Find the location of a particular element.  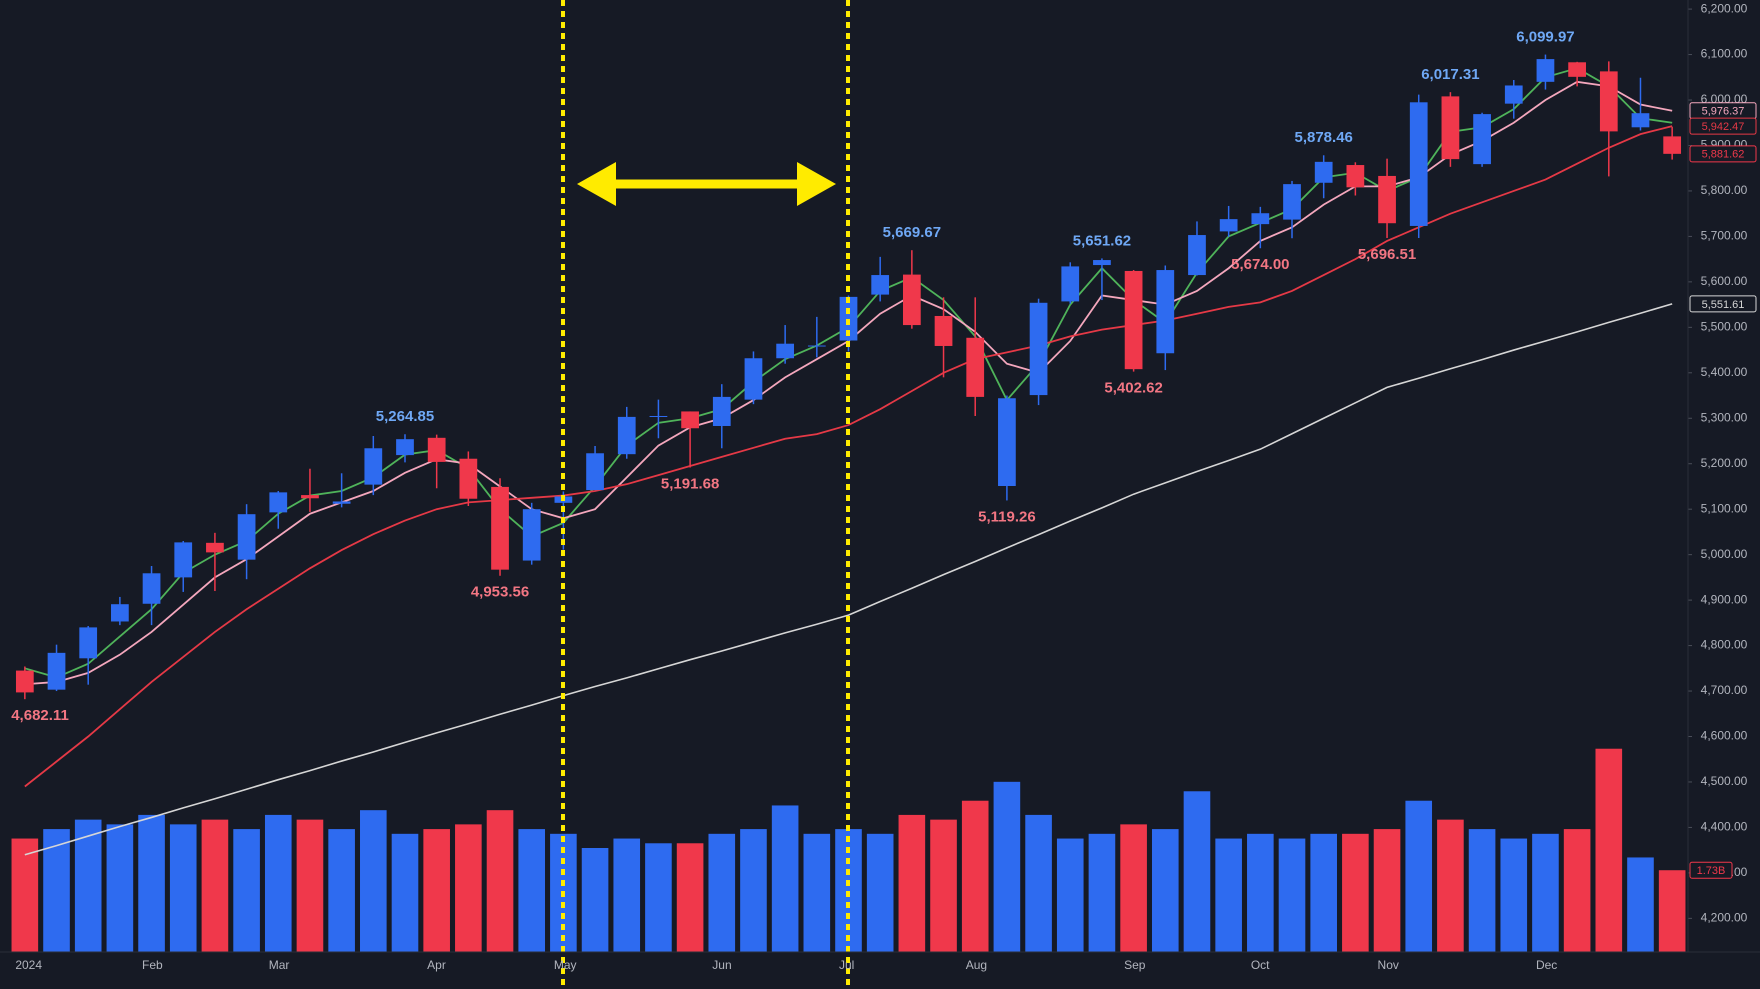

low-label: 5,696.51 is located at coordinates (1387, 254).